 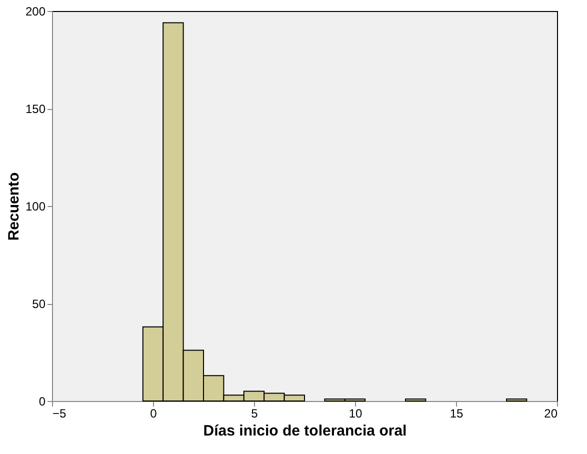 I want to click on x-axis-title: Días inicio de tolerancia oral, so click(x=305, y=431).